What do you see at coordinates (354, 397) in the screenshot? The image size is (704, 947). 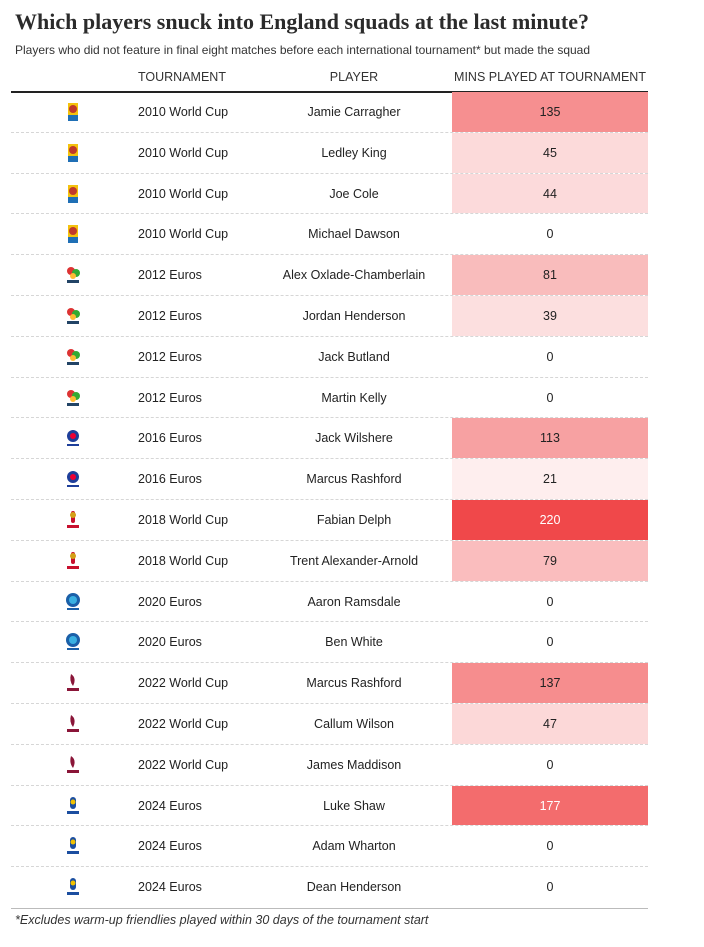 I see `player-cell: Martin Kelly` at bounding box center [354, 397].